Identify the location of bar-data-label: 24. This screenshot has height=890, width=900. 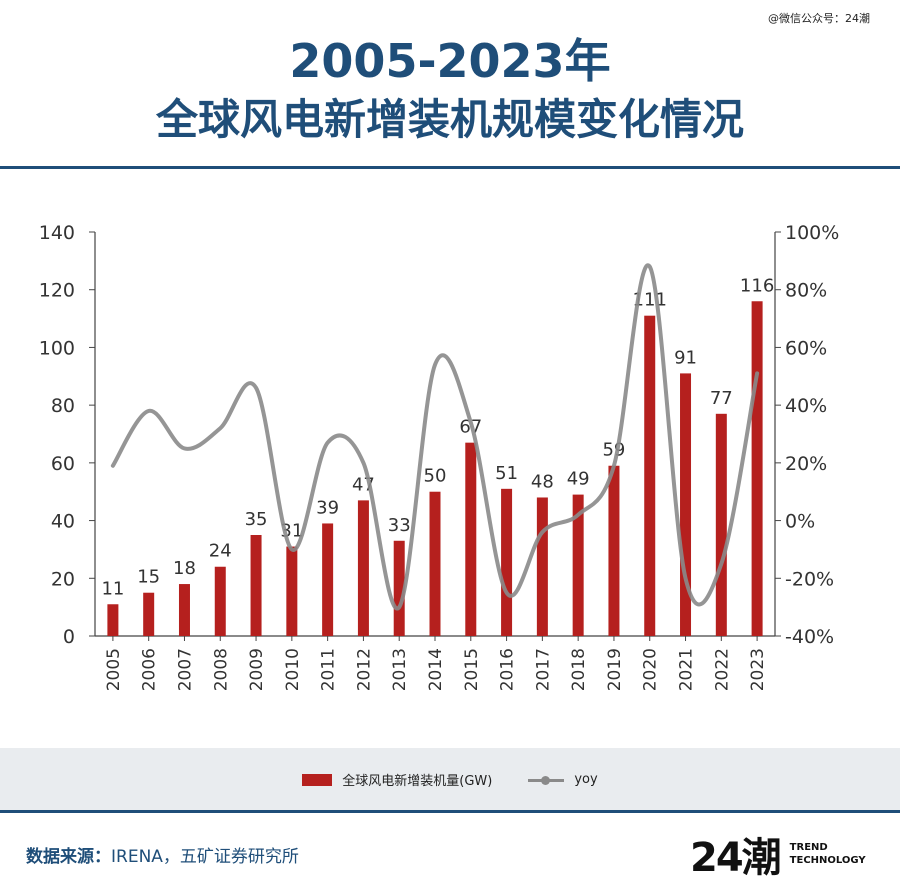
(220, 551).